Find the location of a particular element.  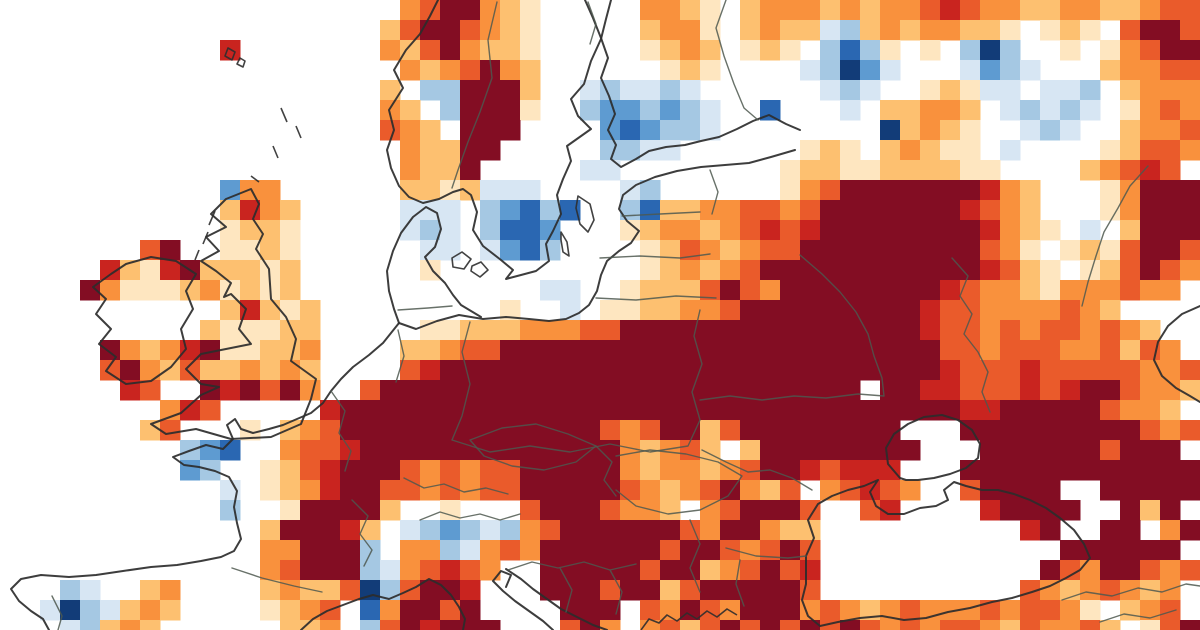

border-france-spain-portugal is located at coordinates (187, 598).